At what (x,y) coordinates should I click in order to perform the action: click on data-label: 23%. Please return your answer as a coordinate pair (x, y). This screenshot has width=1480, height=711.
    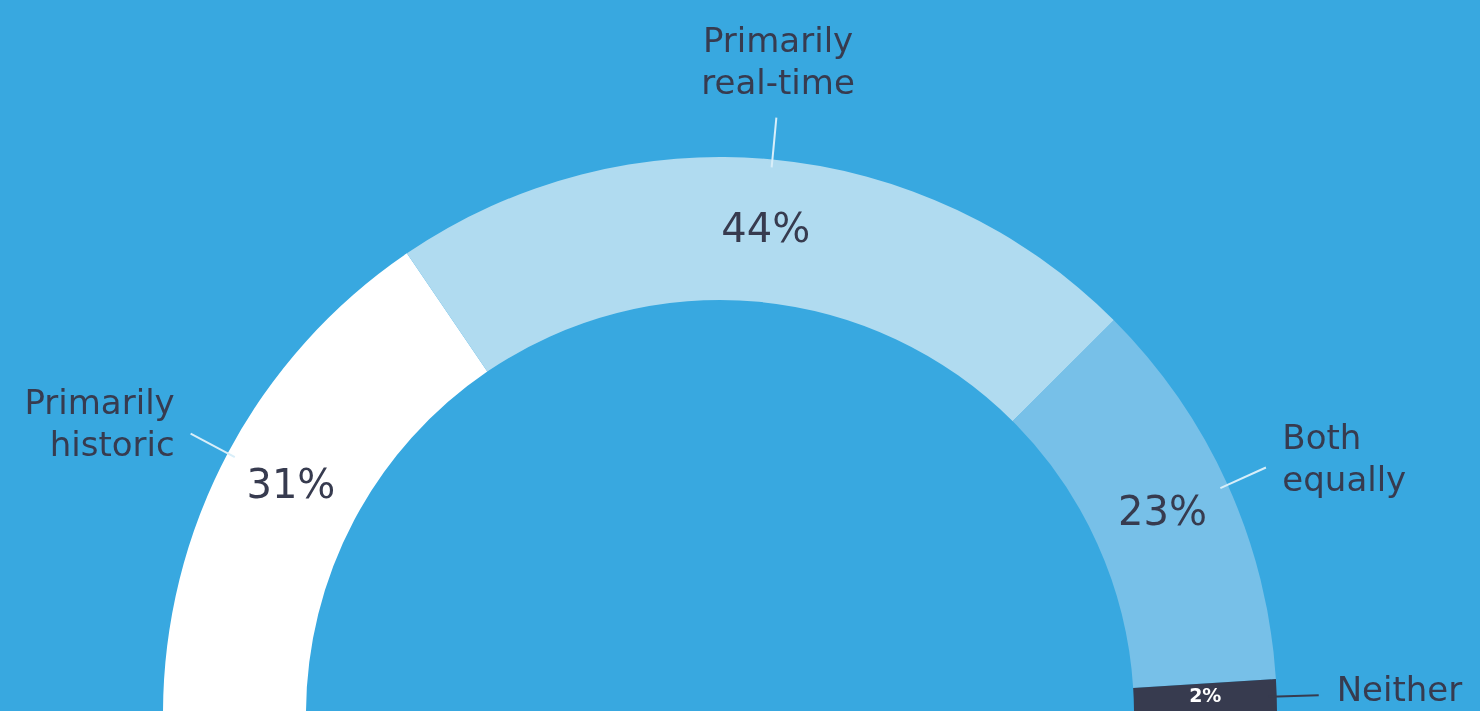
    Looking at the image, I should click on (1162, 511).